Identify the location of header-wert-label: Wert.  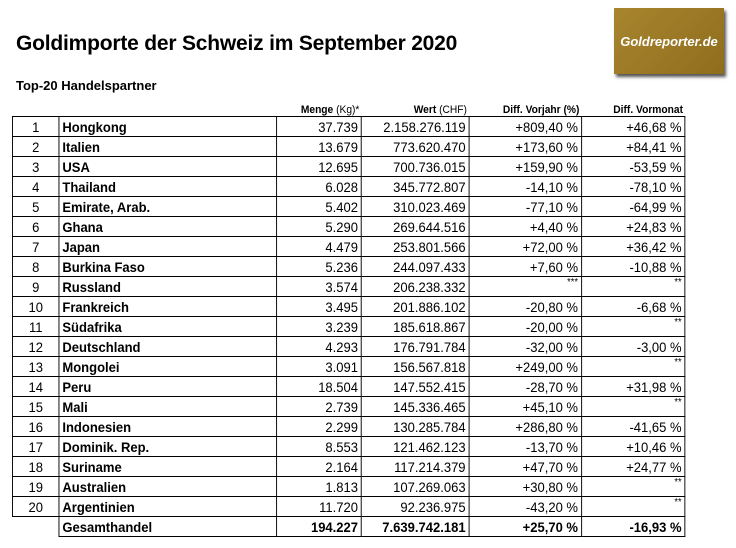
(425, 110).